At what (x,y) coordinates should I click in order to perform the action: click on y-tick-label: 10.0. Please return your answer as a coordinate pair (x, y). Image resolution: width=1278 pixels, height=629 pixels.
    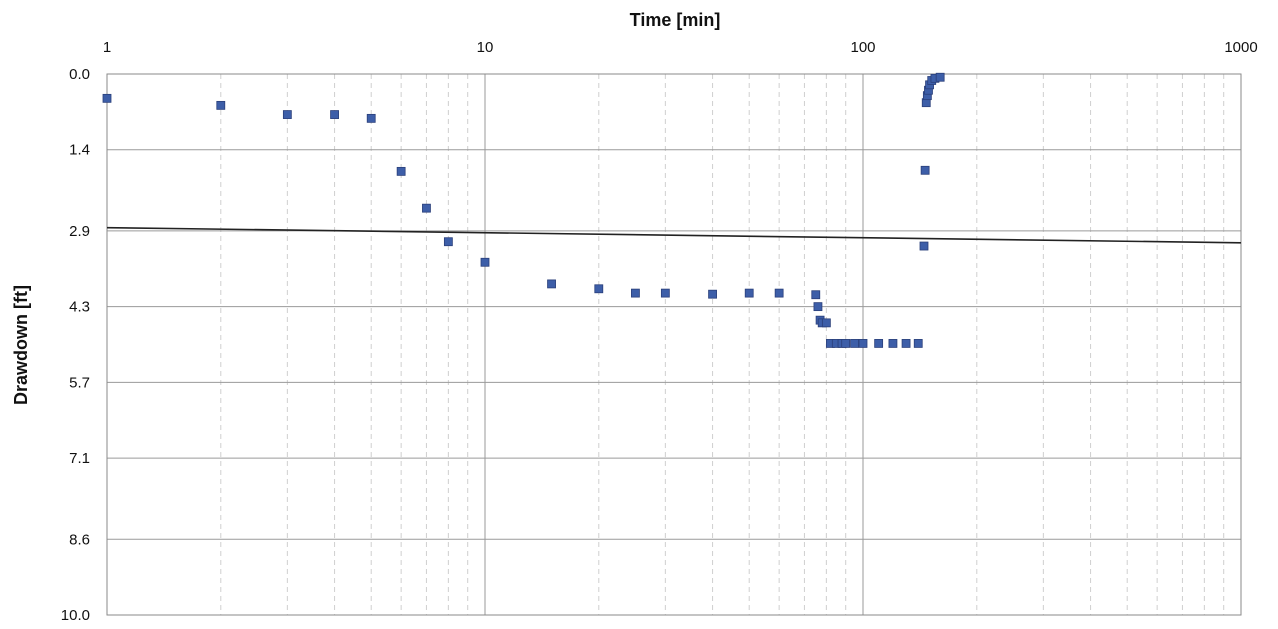
    Looking at the image, I should click on (75, 615).